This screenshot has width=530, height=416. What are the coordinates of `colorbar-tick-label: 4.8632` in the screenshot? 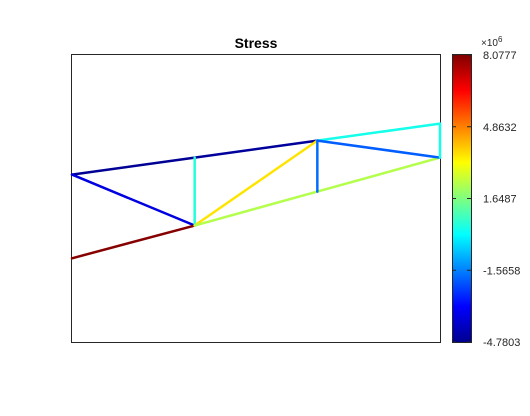 It's located at (500, 128).